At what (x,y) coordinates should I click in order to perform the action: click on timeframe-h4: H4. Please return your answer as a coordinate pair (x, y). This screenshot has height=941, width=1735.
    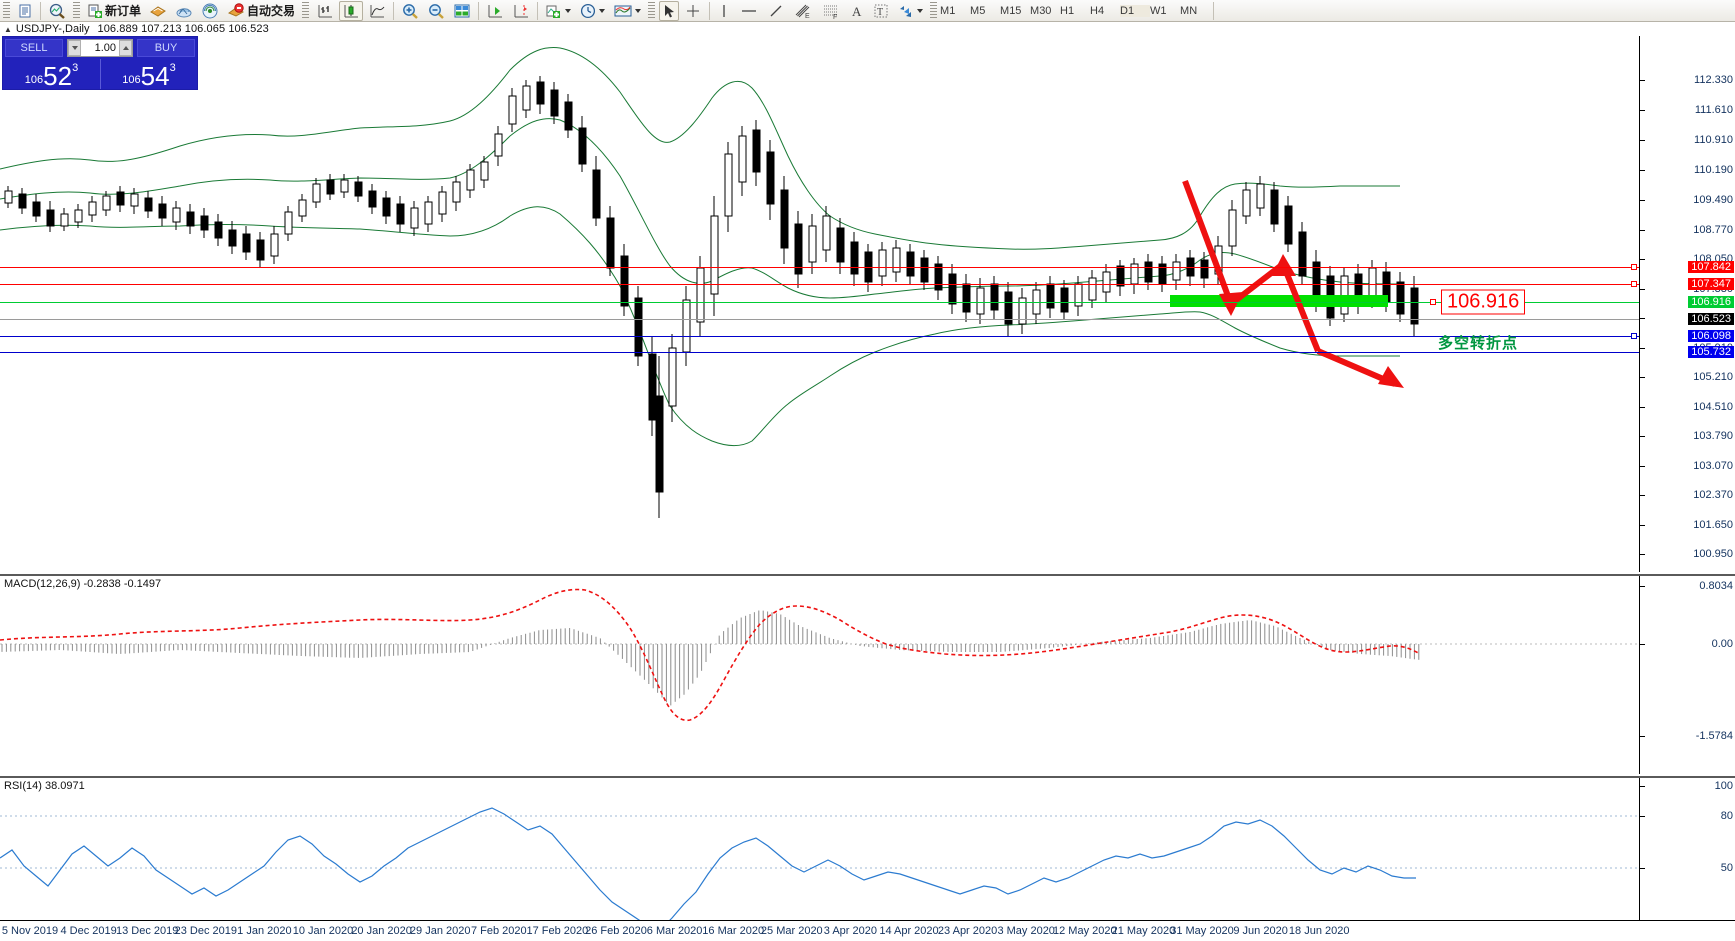
    Looking at the image, I should click on (1097, 10).